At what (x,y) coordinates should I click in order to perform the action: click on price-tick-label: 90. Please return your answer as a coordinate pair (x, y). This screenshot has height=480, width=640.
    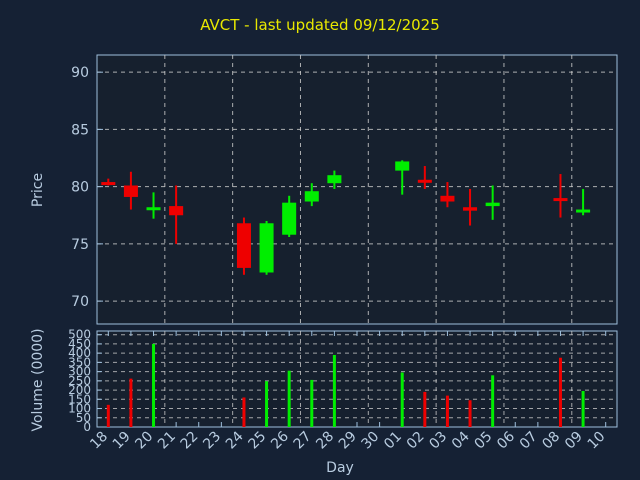
    Looking at the image, I should click on (80, 73).